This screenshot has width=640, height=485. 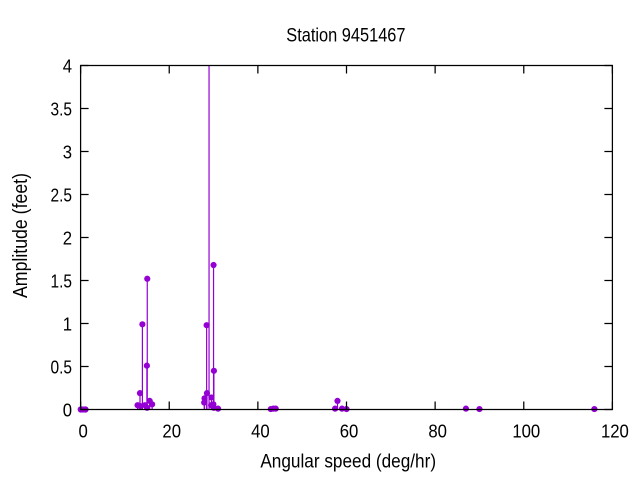 I want to click on svg-text: 20, so click(x=171, y=431).